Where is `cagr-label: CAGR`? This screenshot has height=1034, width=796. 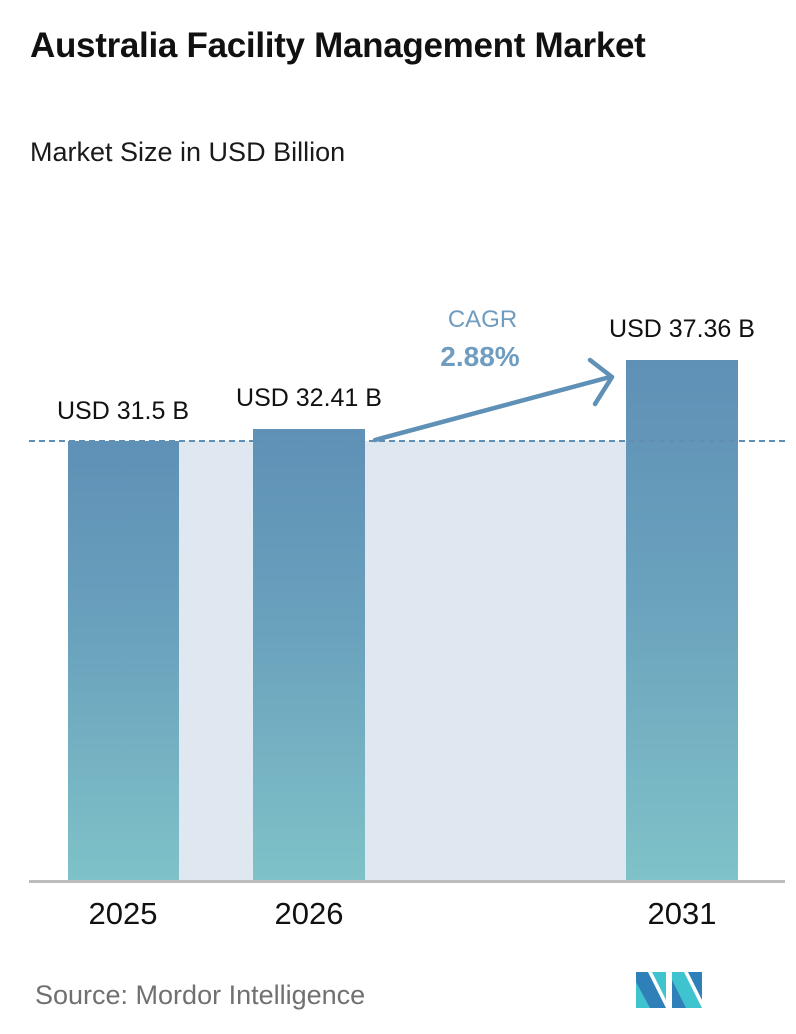
cagr-label: CAGR is located at coordinates (482, 319).